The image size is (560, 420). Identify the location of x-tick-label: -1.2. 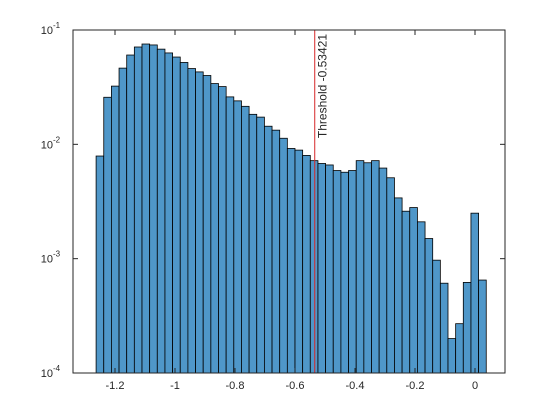
(115, 386).